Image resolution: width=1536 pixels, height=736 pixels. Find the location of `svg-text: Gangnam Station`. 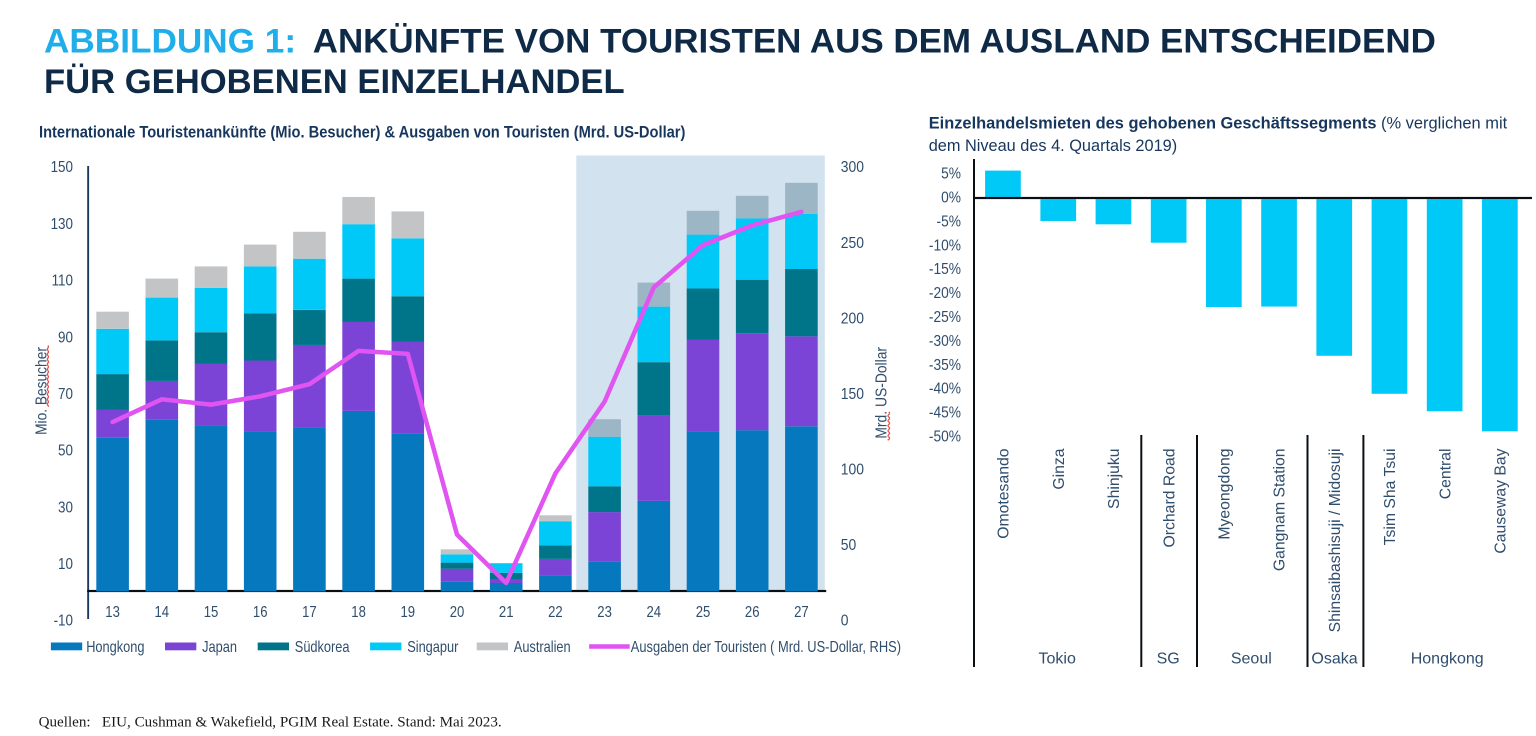

svg-text: Gangnam Station is located at coordinates (1280, 510).